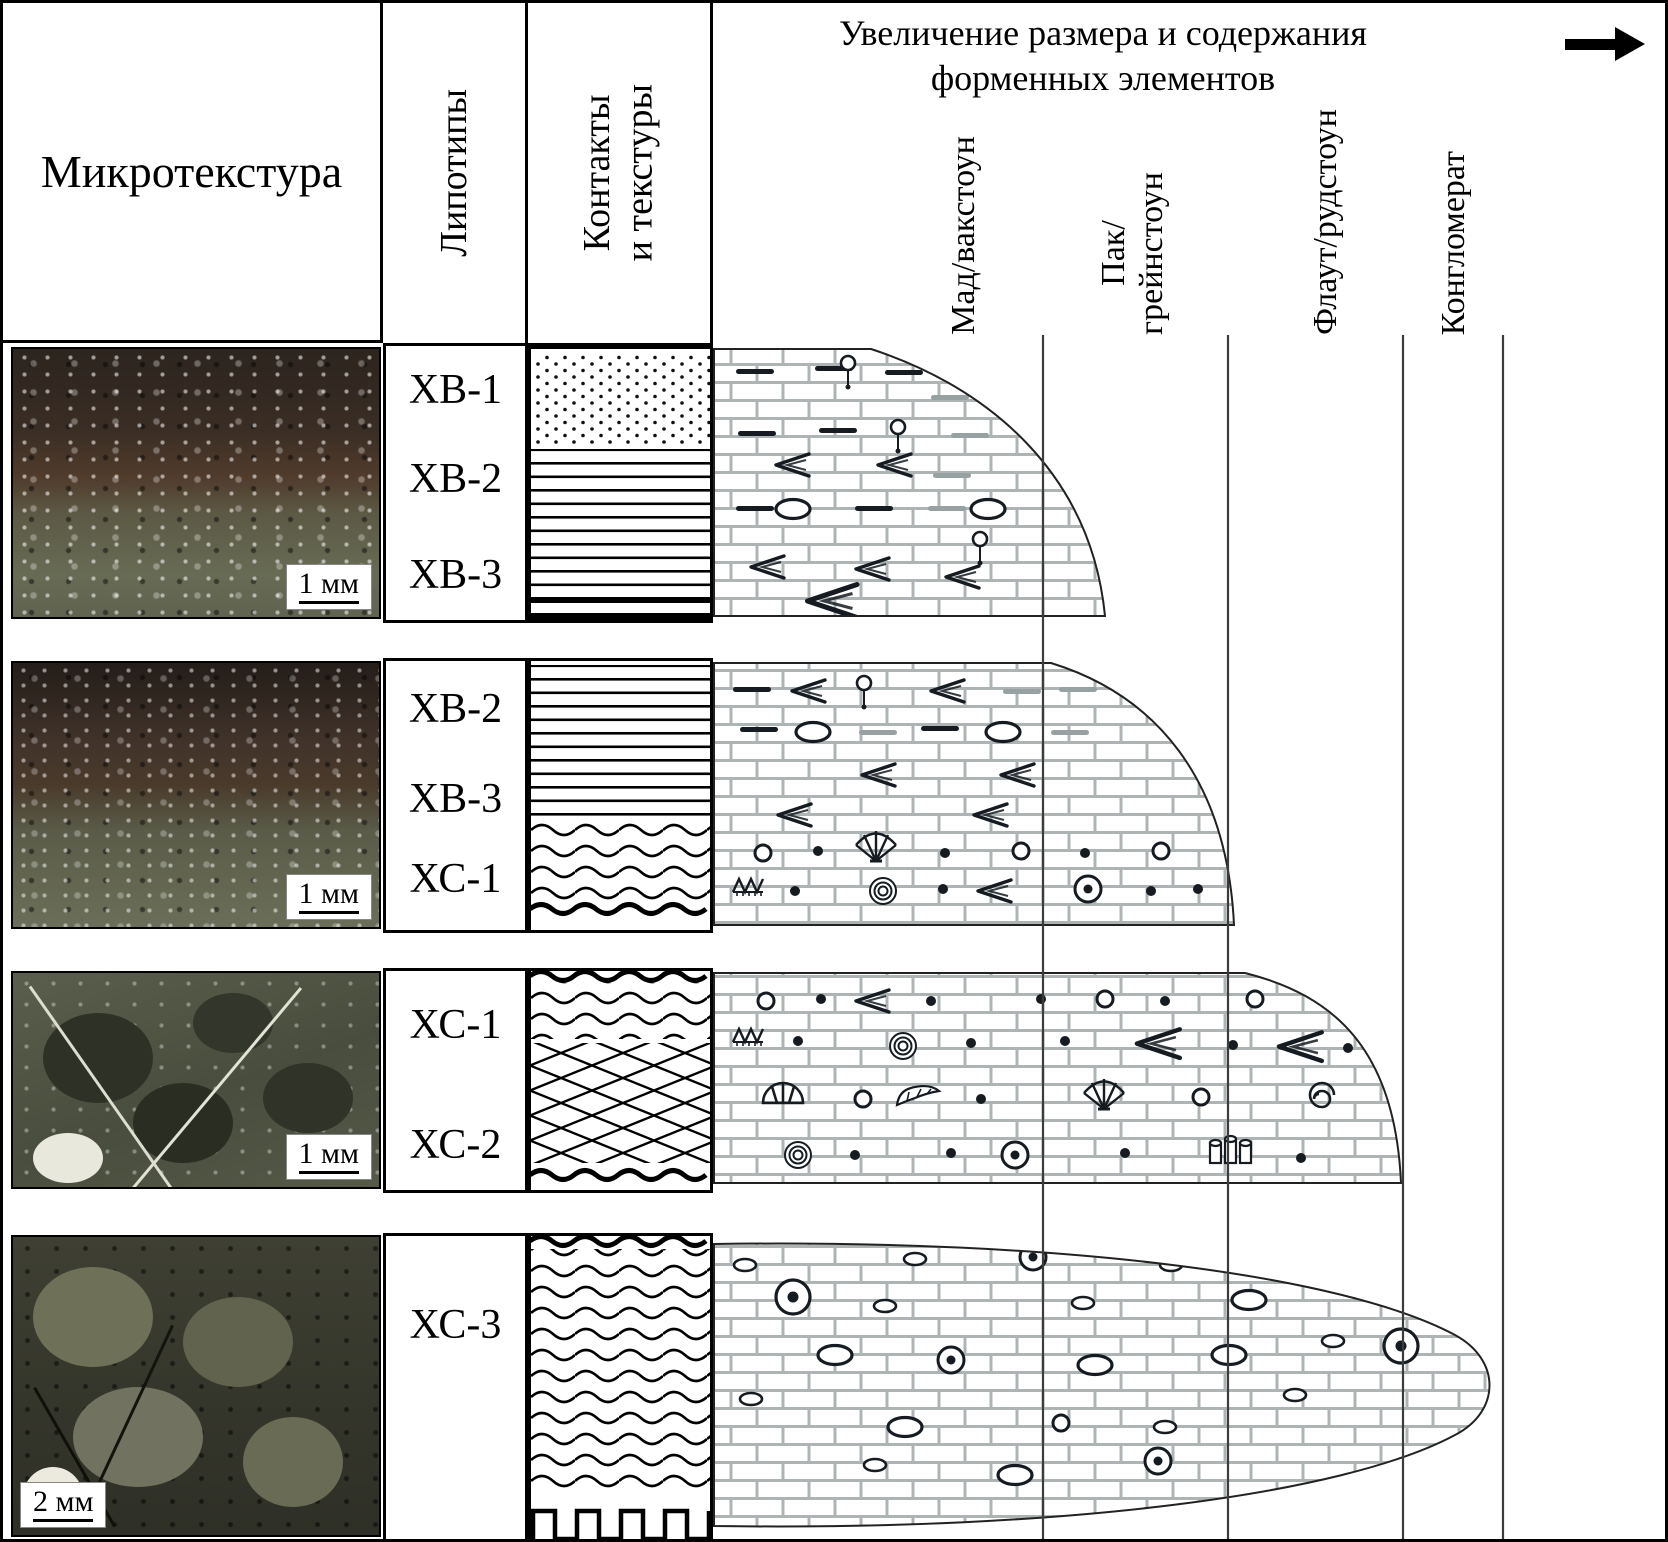 Image resolution: width=1668 pixels, height=1542 pixels. I want to click on lithotype-label: ХВ-3, so click(455, 799).